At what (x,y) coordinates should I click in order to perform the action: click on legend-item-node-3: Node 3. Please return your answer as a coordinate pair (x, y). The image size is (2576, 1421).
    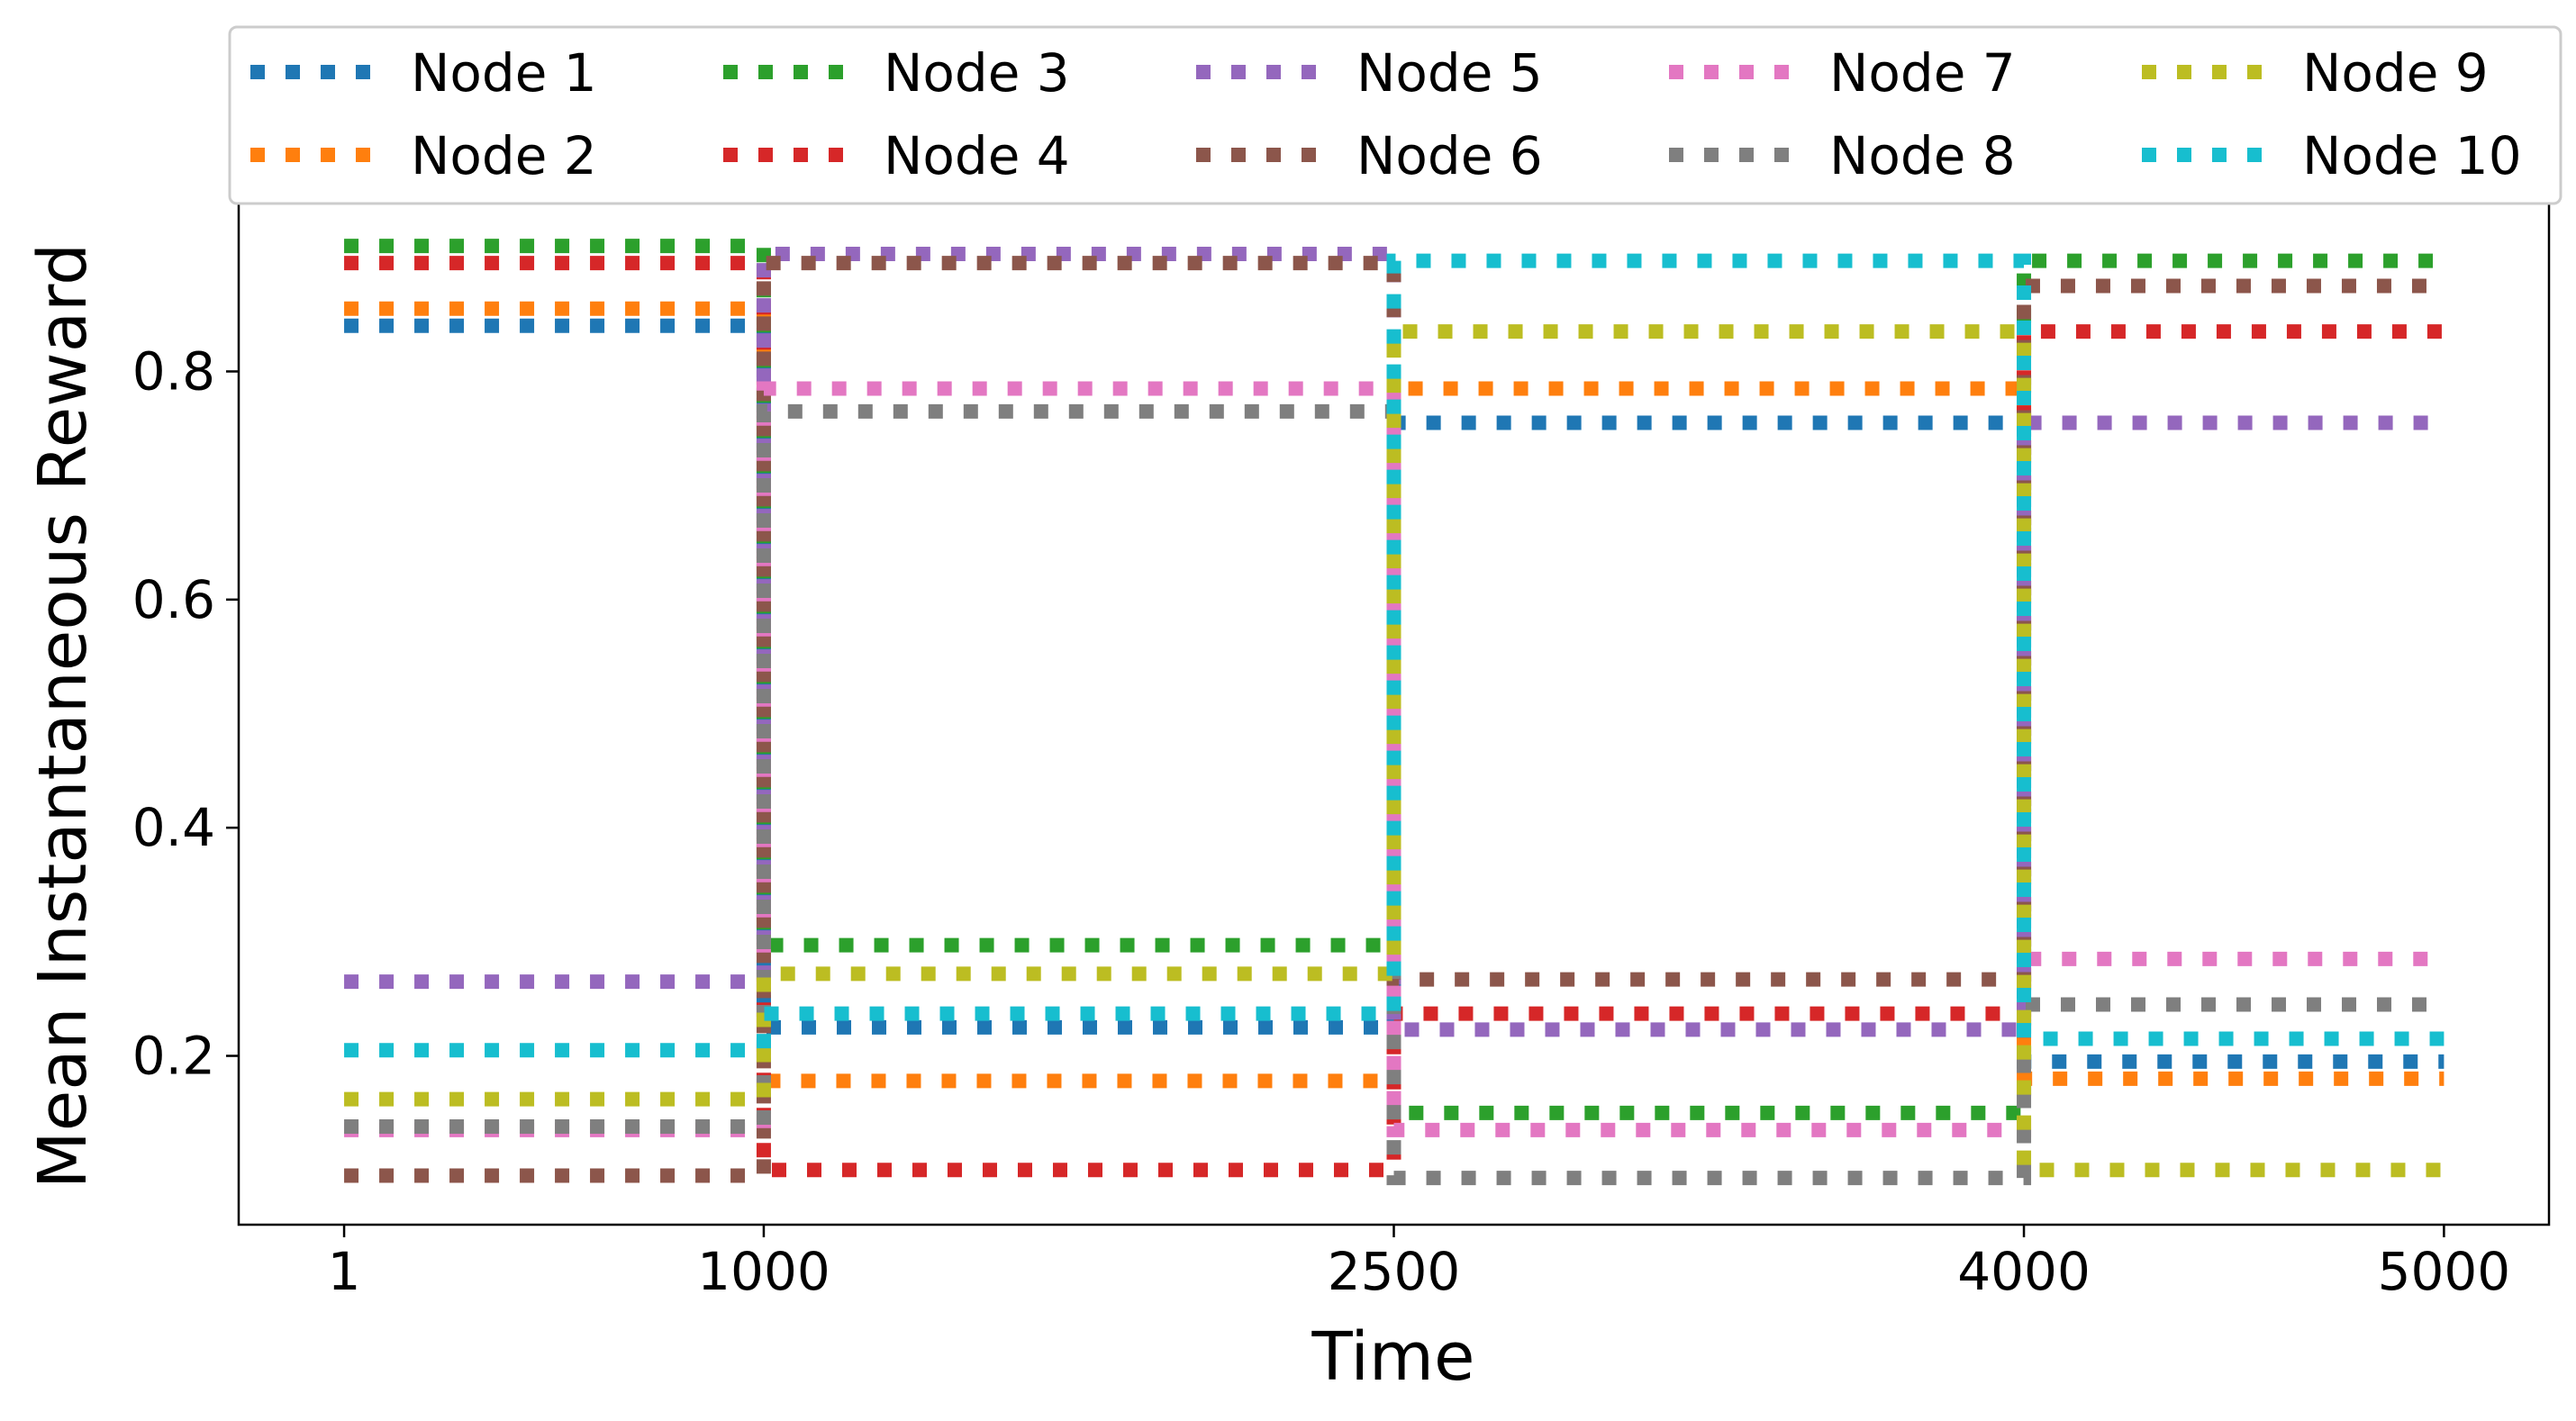
    Looking at the image, I should click on (896, 73).